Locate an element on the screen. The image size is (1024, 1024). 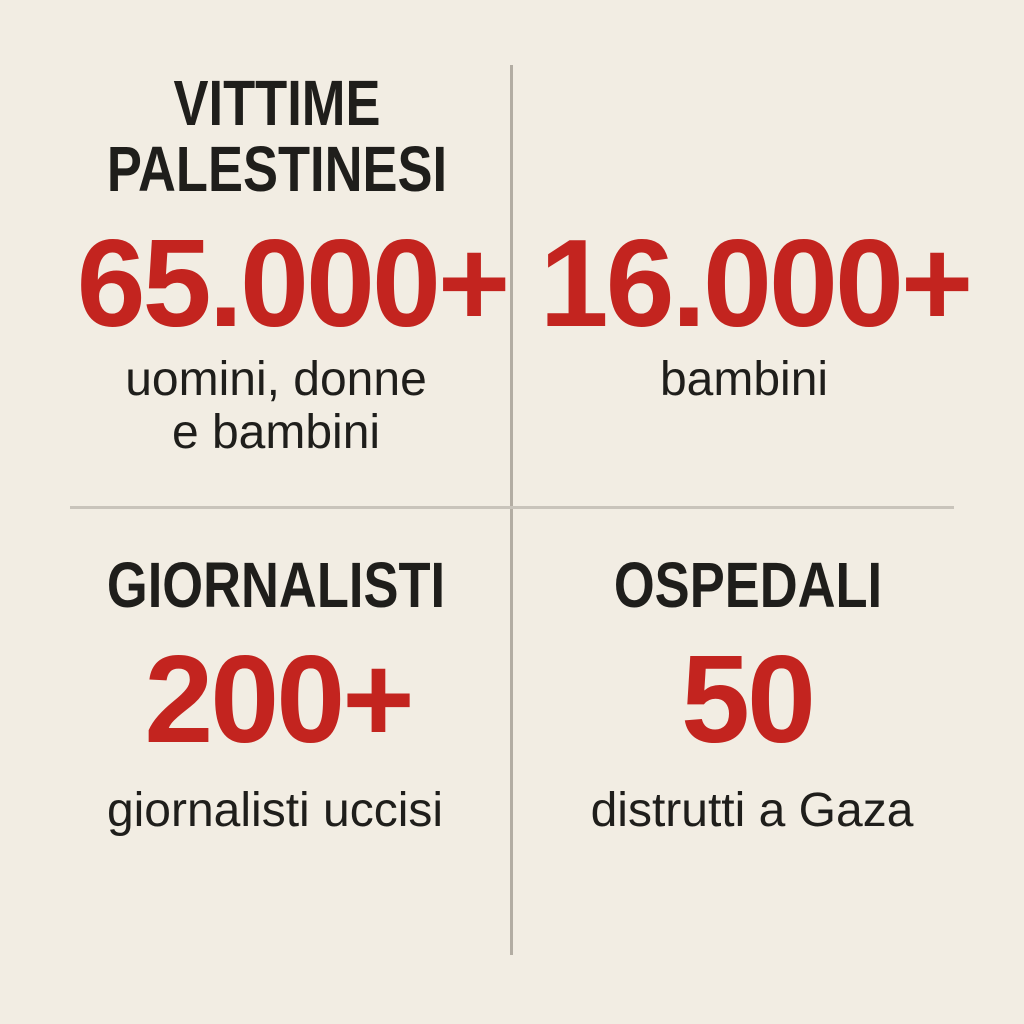
stat-caption-bambini: bambini is located at coordinates (744, 379).